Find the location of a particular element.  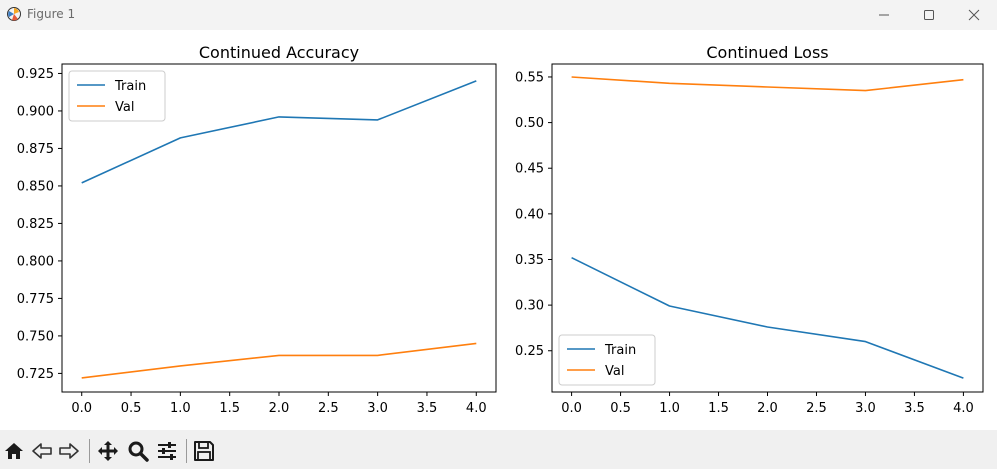

move-icon is located at coordinates (108, 451).